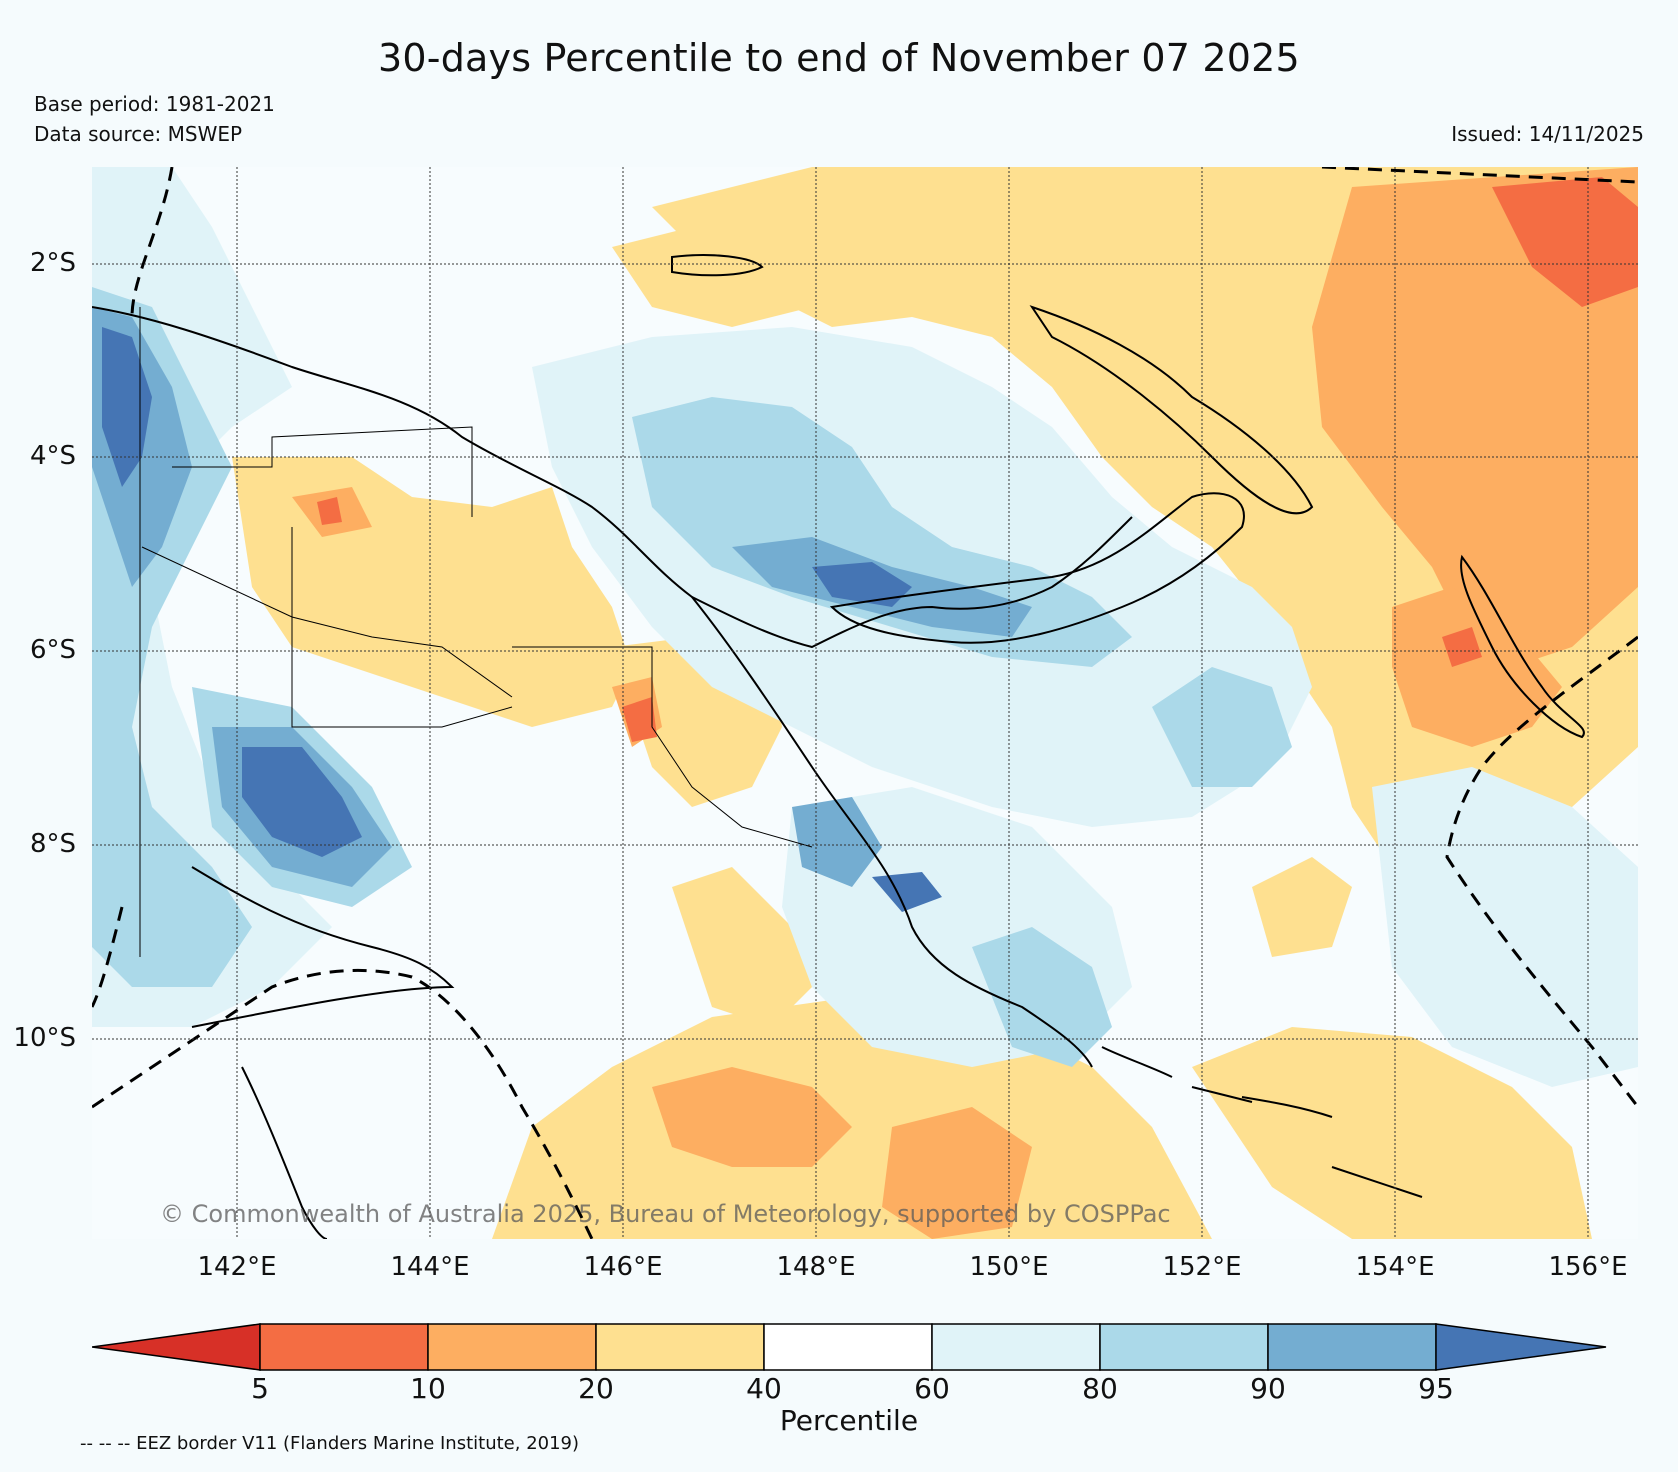  I want to click on driest-region-east, so click(1462, 647).